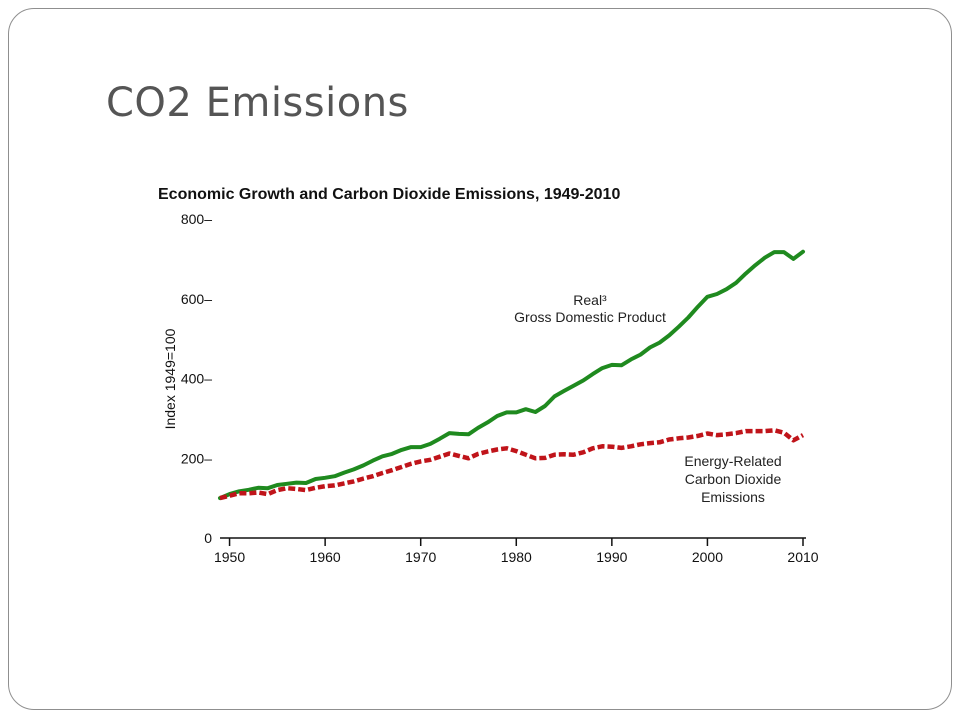 This screenshot has width=960, height=720. I want to click on x-tick-label: 1950, so click(229, 557).